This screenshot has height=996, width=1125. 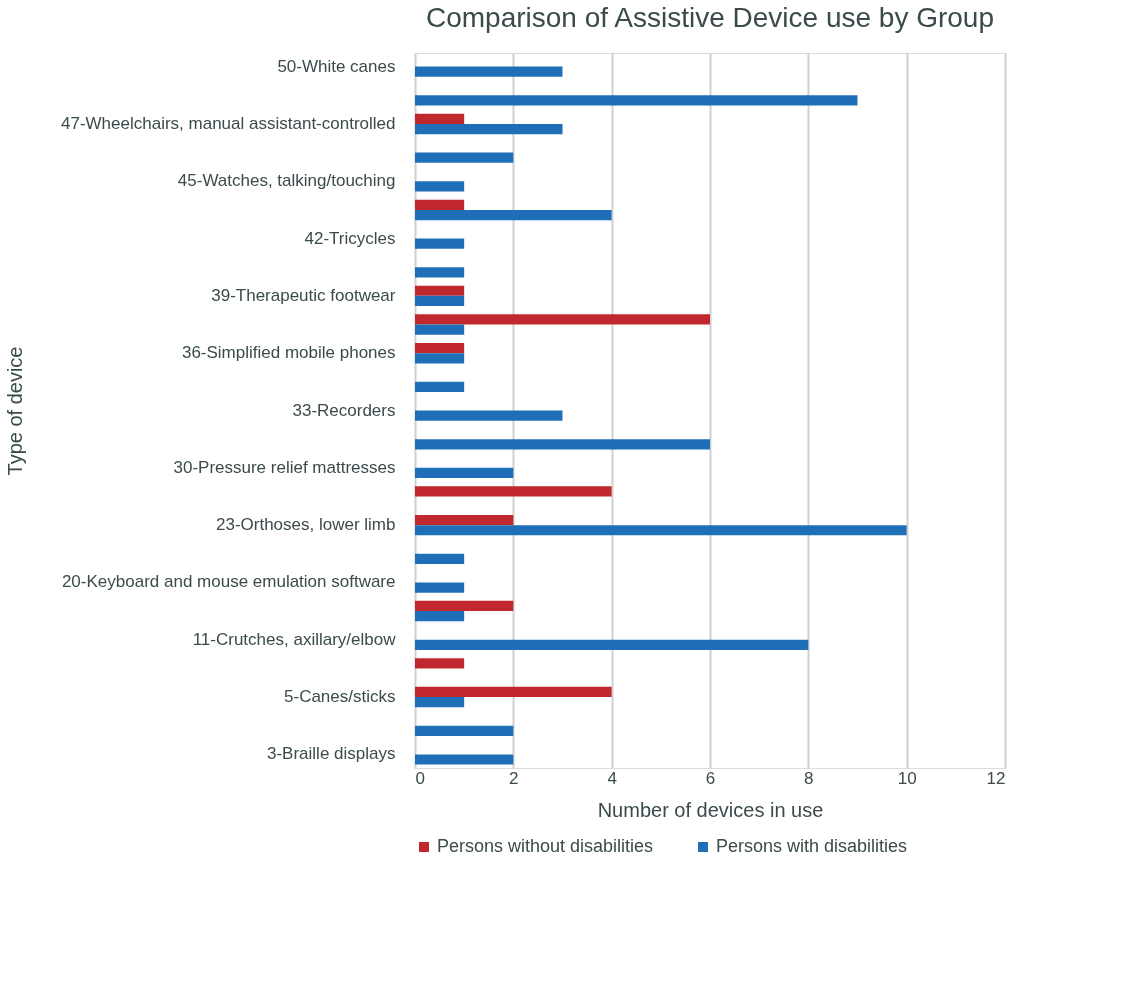 What do you see at coordinates (350, 238) in the screenshot?
I see `y-tick-label: 42-Tricycles` at bounding box center [350, 238].